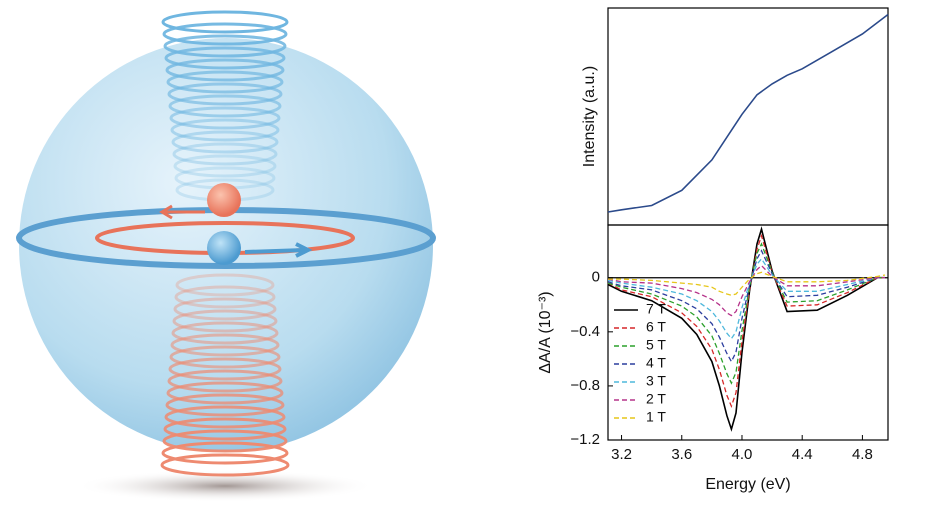 The width and height of the screenshot is (943, 510). What do you see at coordinates (589, 116) in the screenshot?
I see `y-axis-label: Intensity (a.u.)` at bounding box center [589, 116].